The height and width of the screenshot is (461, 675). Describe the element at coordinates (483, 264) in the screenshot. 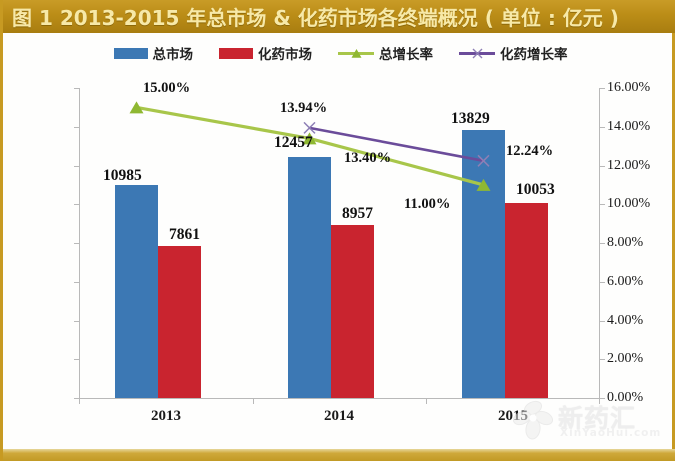

I see `bar-total-market-2015` at that location.